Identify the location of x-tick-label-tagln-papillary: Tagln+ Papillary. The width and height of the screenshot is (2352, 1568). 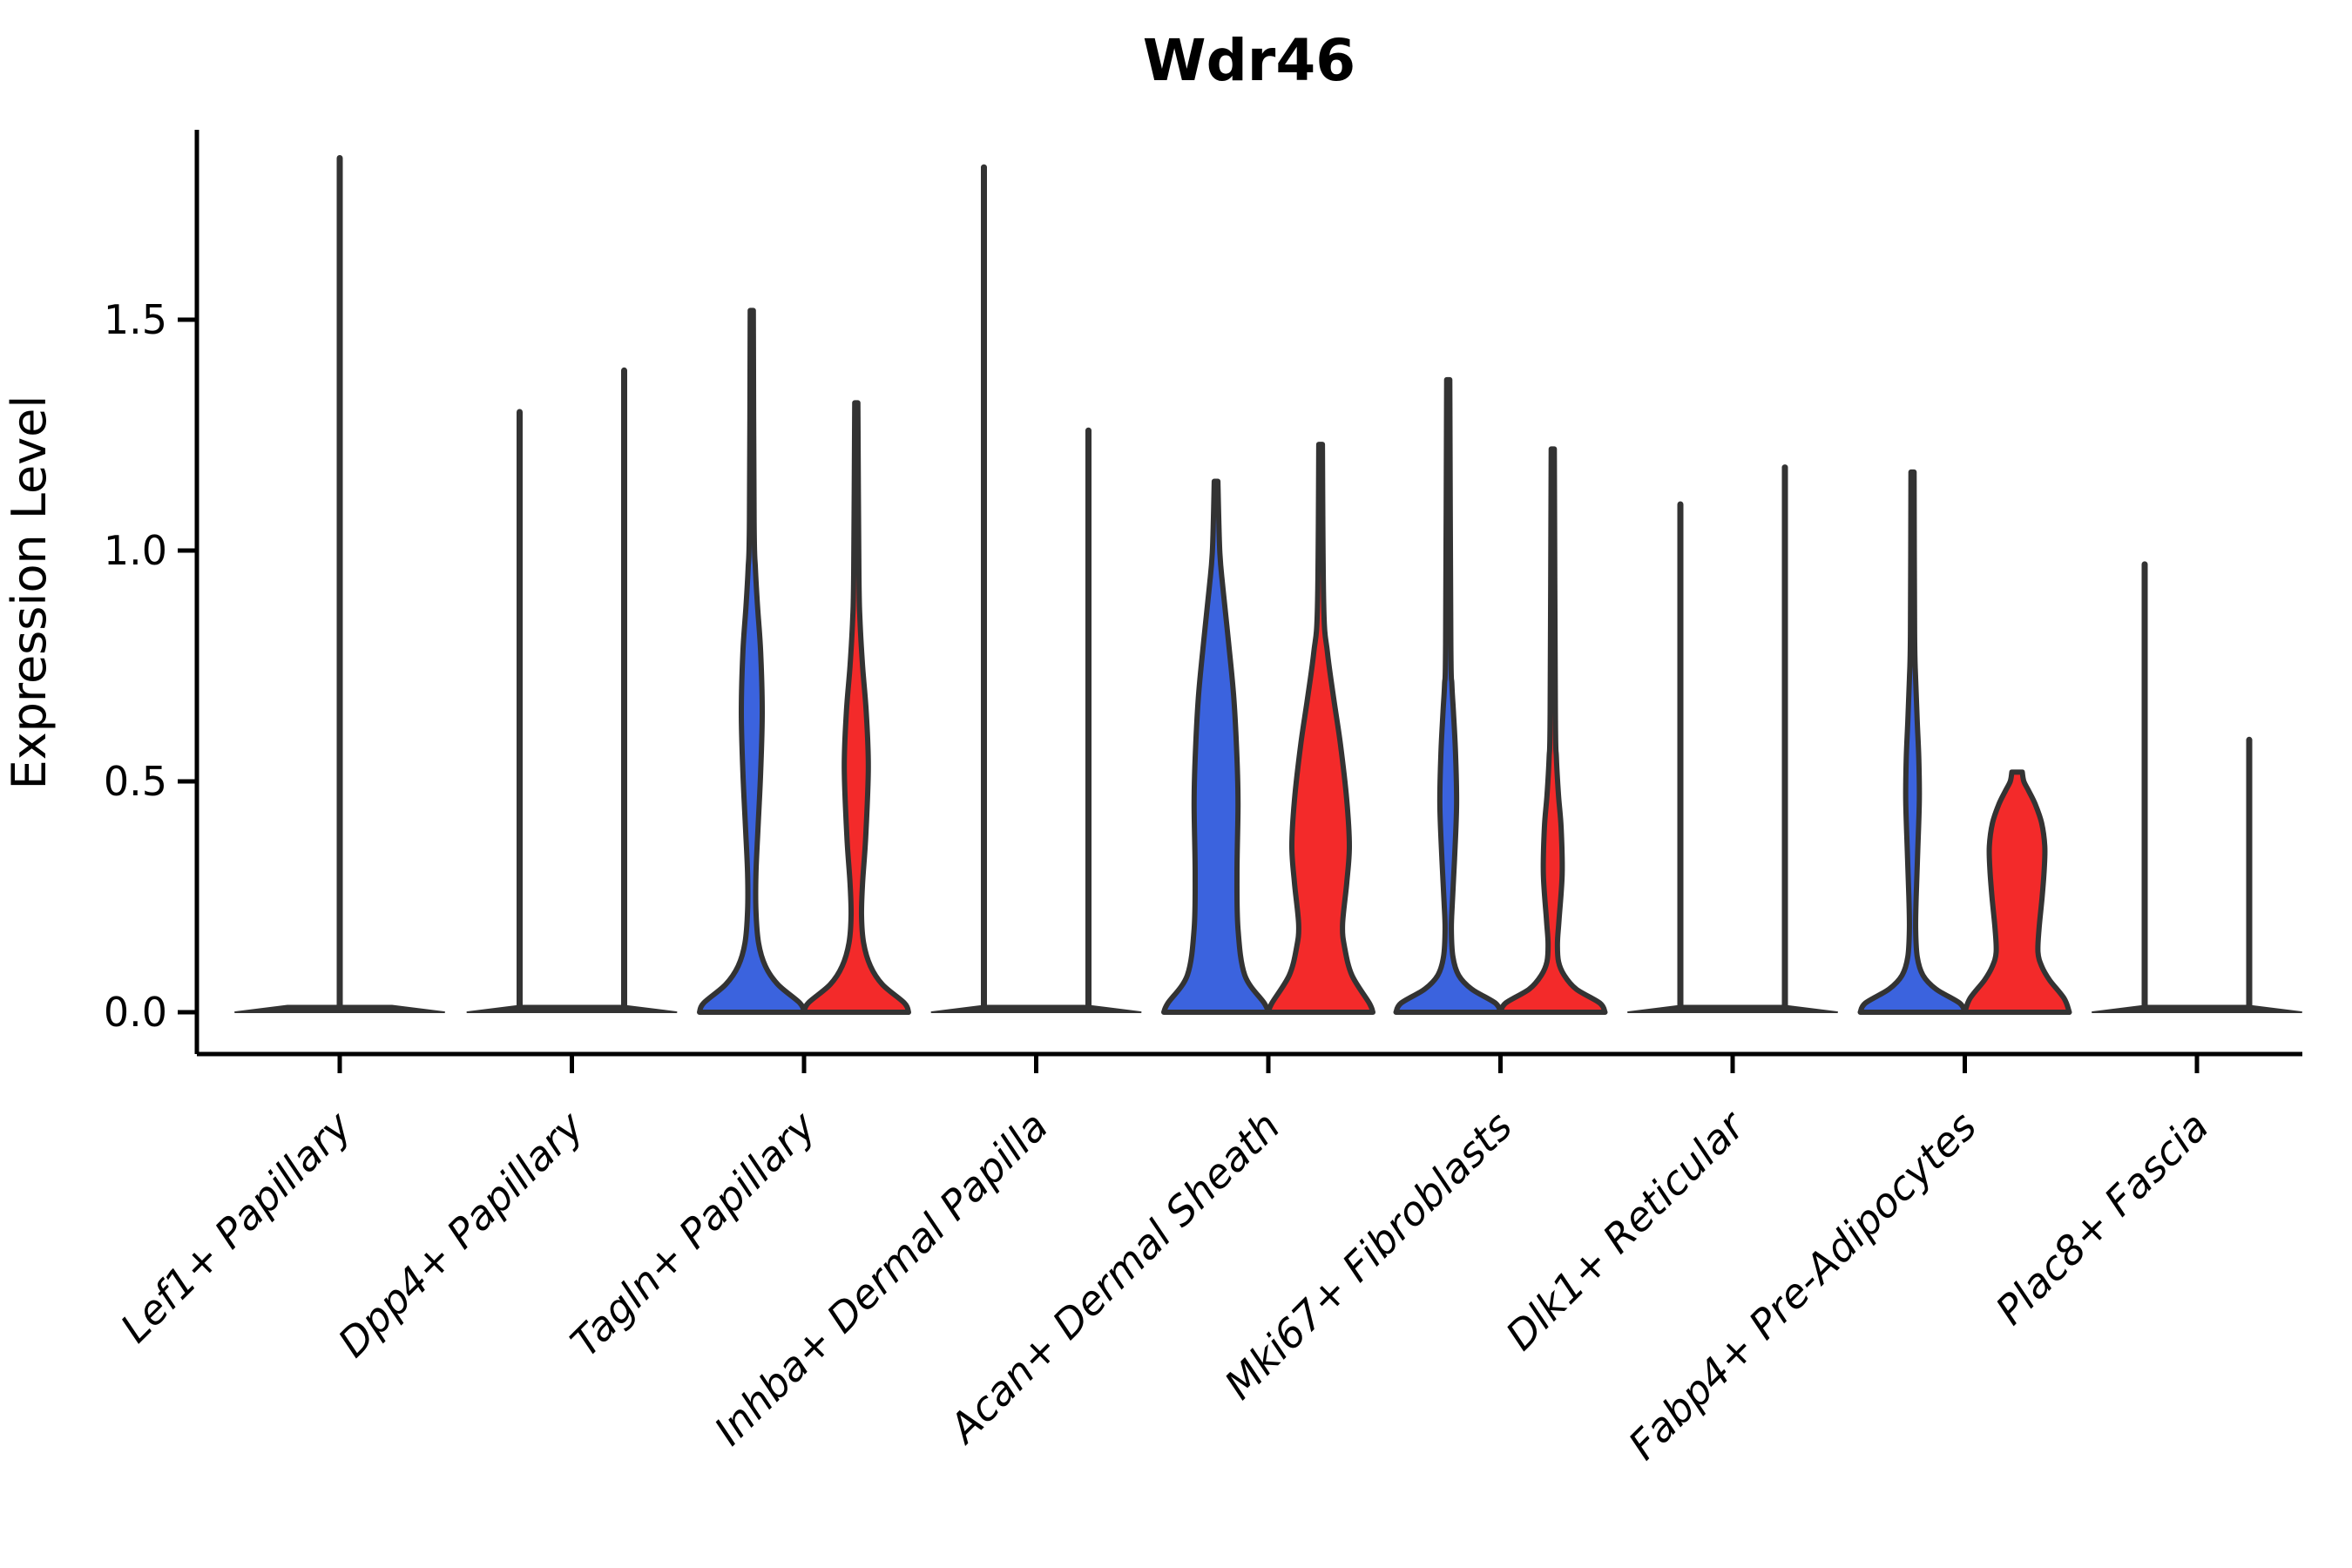
(693, 1234).